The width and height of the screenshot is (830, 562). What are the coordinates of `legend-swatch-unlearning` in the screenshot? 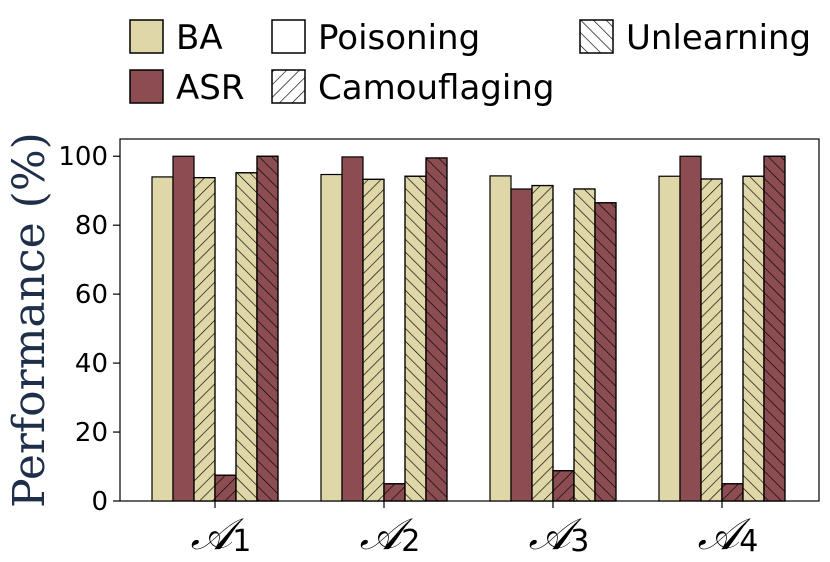 It's located at (596, 36).